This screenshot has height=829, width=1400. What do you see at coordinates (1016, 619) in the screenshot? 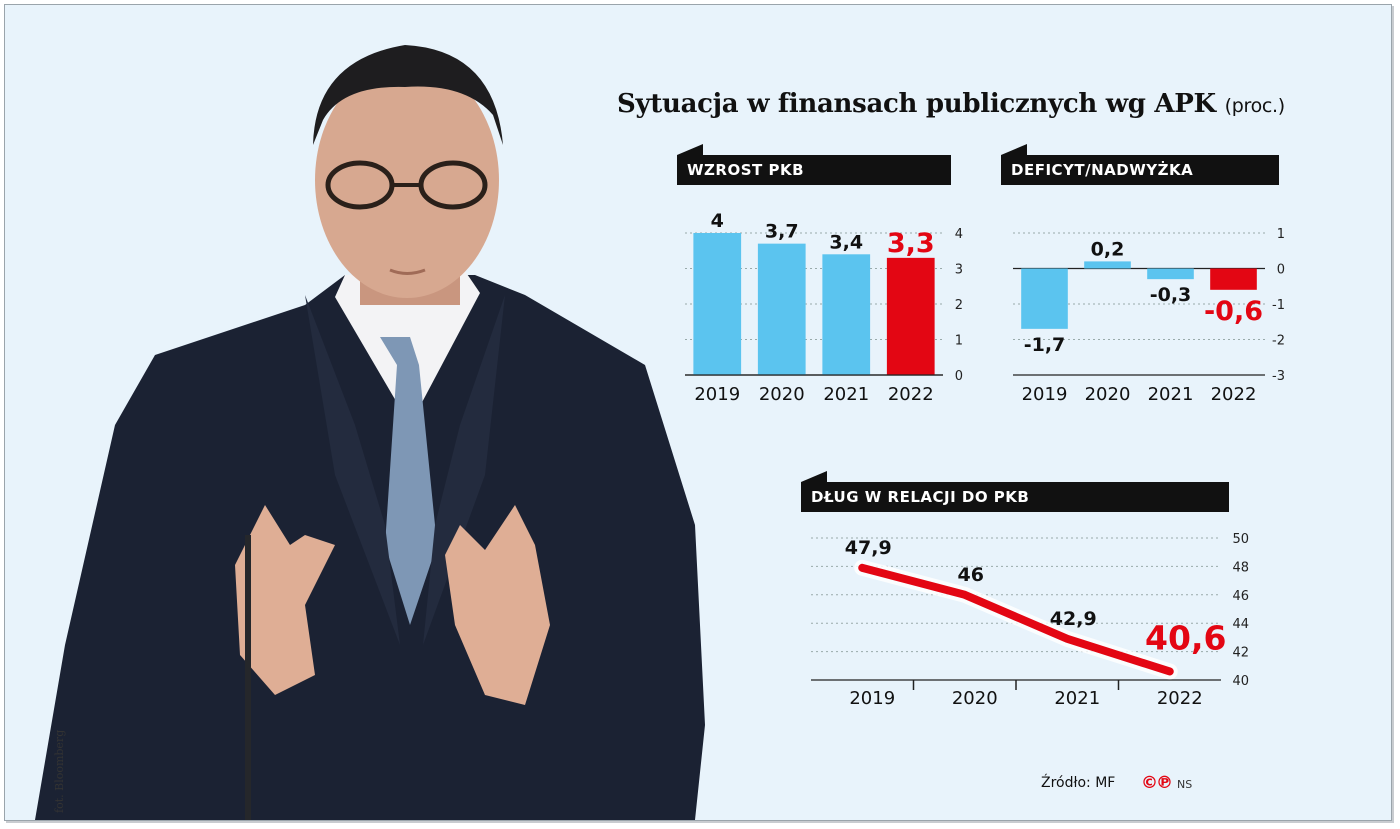
I see `debt-line` at bounding box center [1016, 619].